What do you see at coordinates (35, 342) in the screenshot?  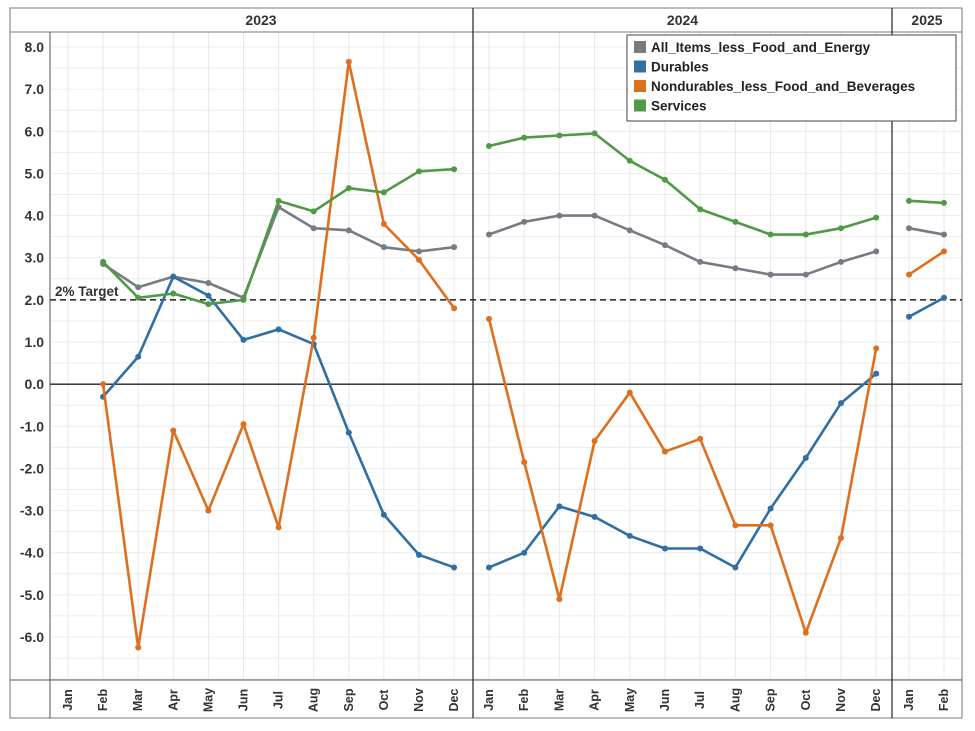 I see `y-tick-label: 1.0` at bounding box center [35, 342].